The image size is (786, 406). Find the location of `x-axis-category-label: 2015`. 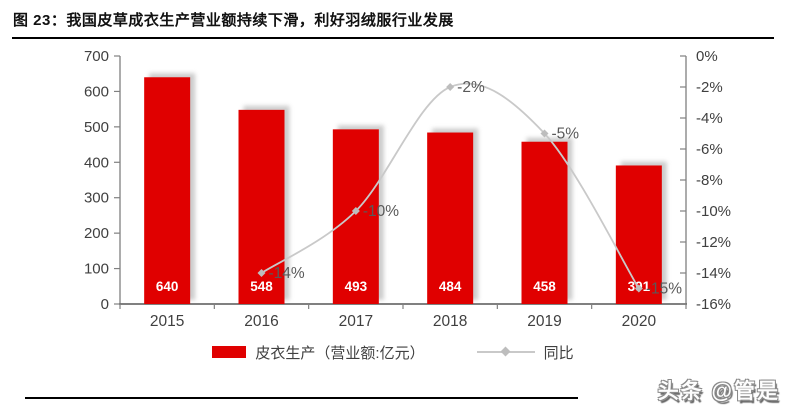

x-axis-category-label: 2015 is located at coordinates (167, 321).